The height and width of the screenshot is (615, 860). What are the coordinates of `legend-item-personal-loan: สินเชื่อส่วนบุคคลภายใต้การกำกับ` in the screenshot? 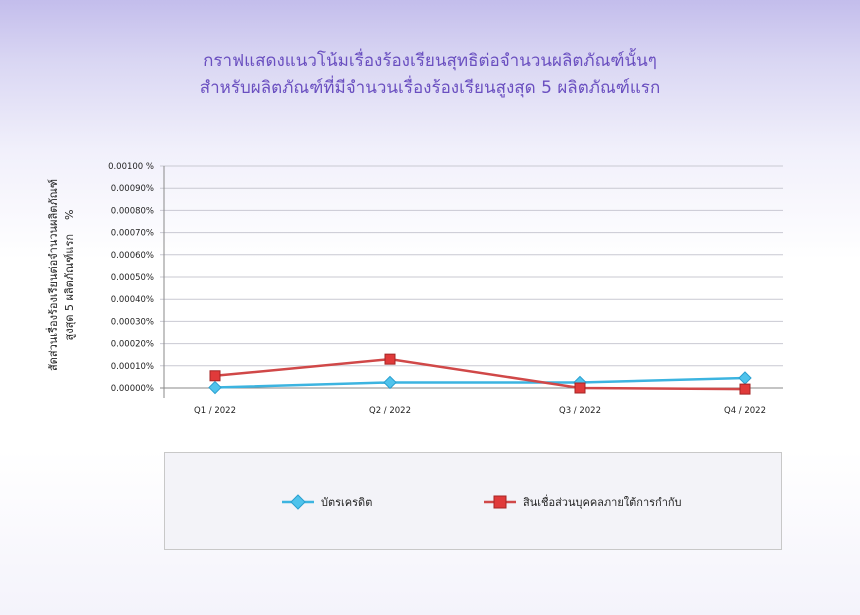 It's located at (582, 502).